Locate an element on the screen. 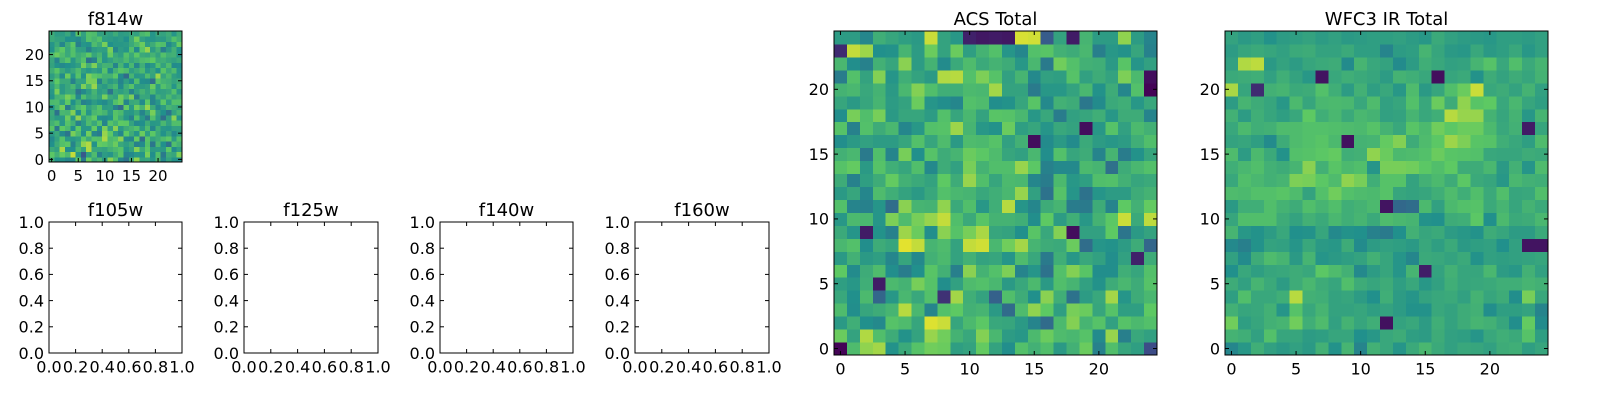 This screenshot has width=1600, height=400. x-tick-label: 0 is located at coordinates (1231, 369).